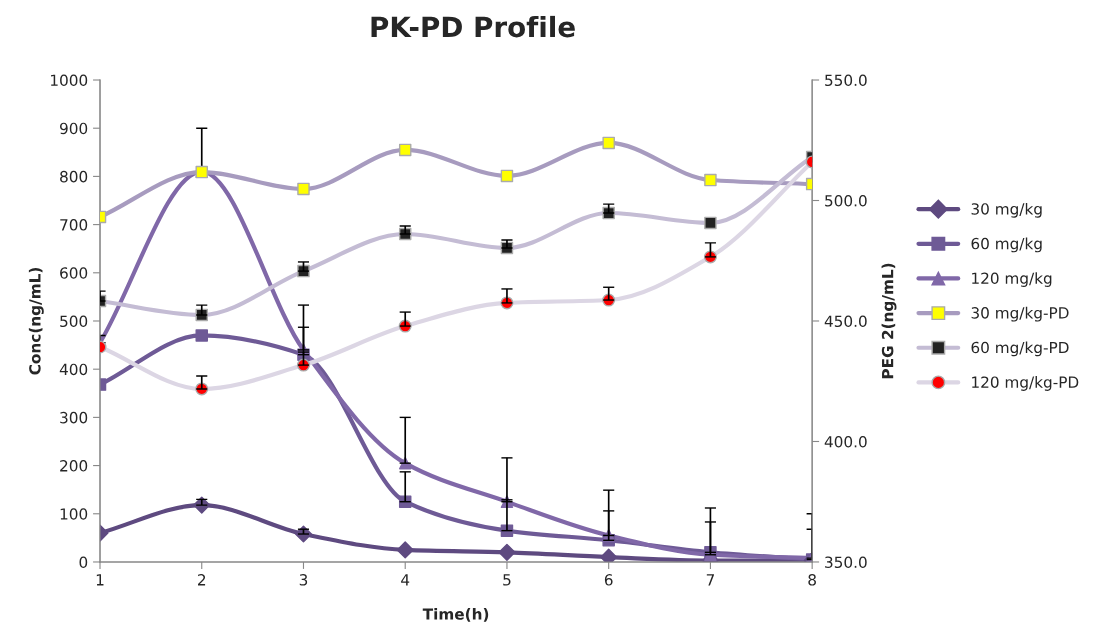 Image resolution: width=1099 pixels, height=635 pixels. I want to click on y-tick-label: 400, so click(73, 369).